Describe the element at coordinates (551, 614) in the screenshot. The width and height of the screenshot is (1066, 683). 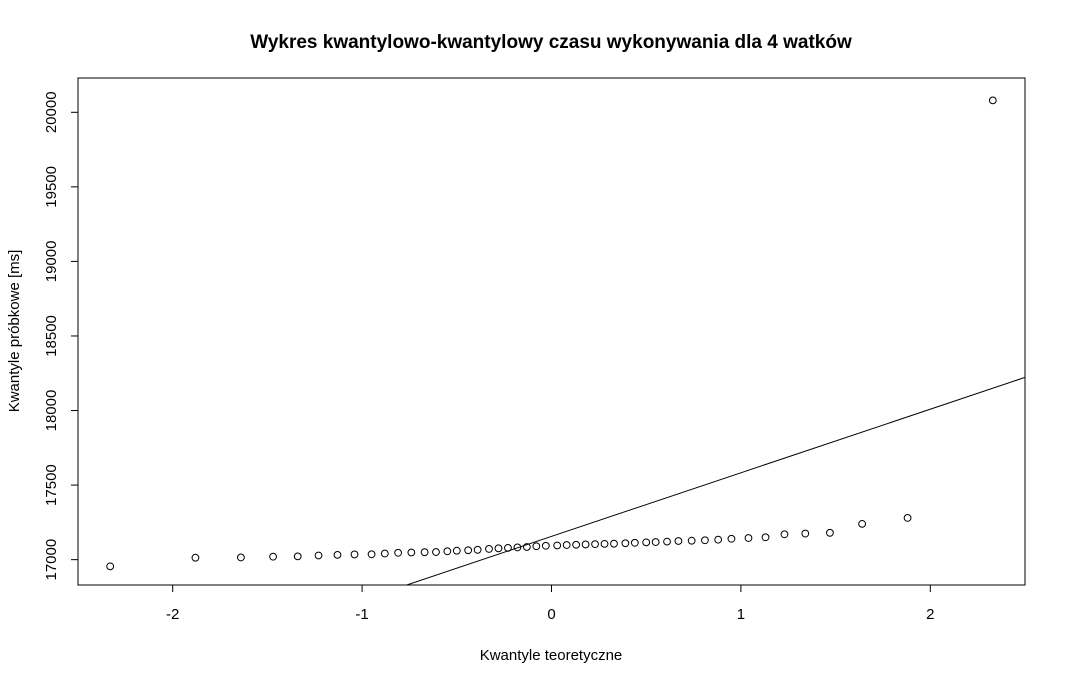
I see `x-tick-label: 0` at that location.